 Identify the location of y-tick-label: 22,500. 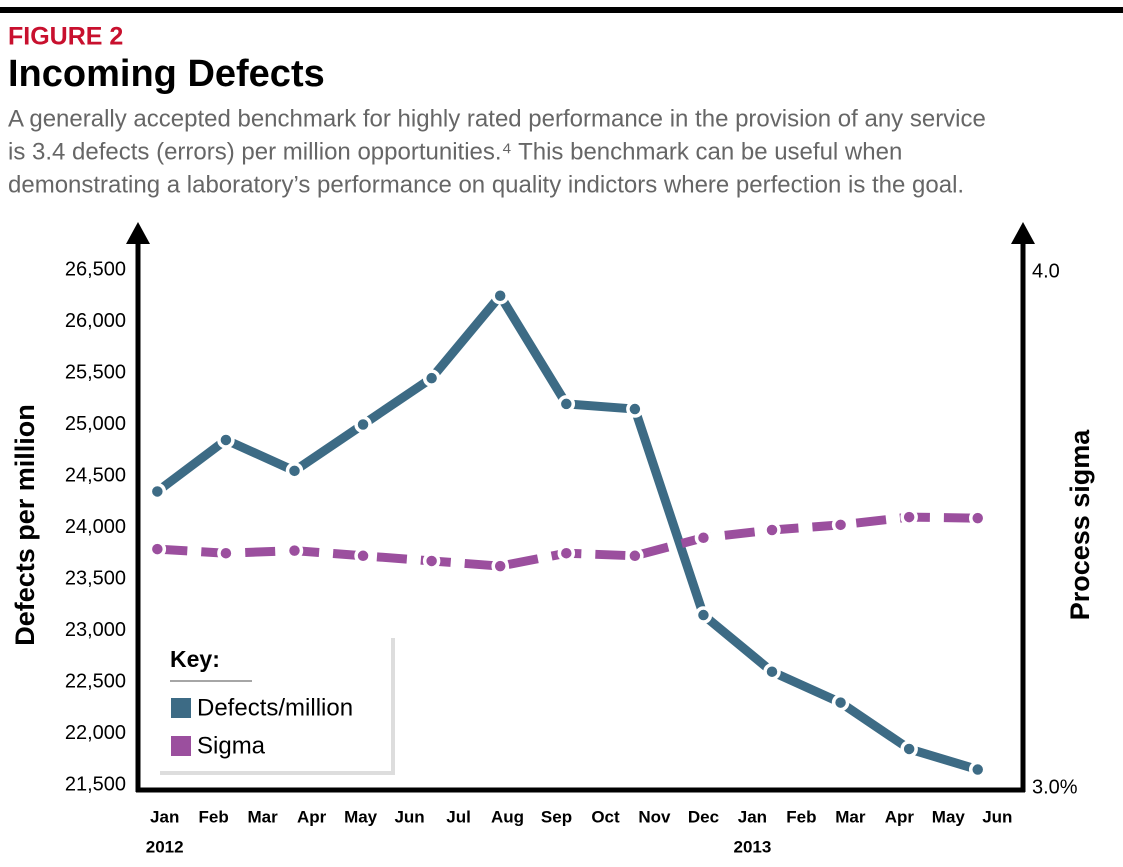
(95, 681).